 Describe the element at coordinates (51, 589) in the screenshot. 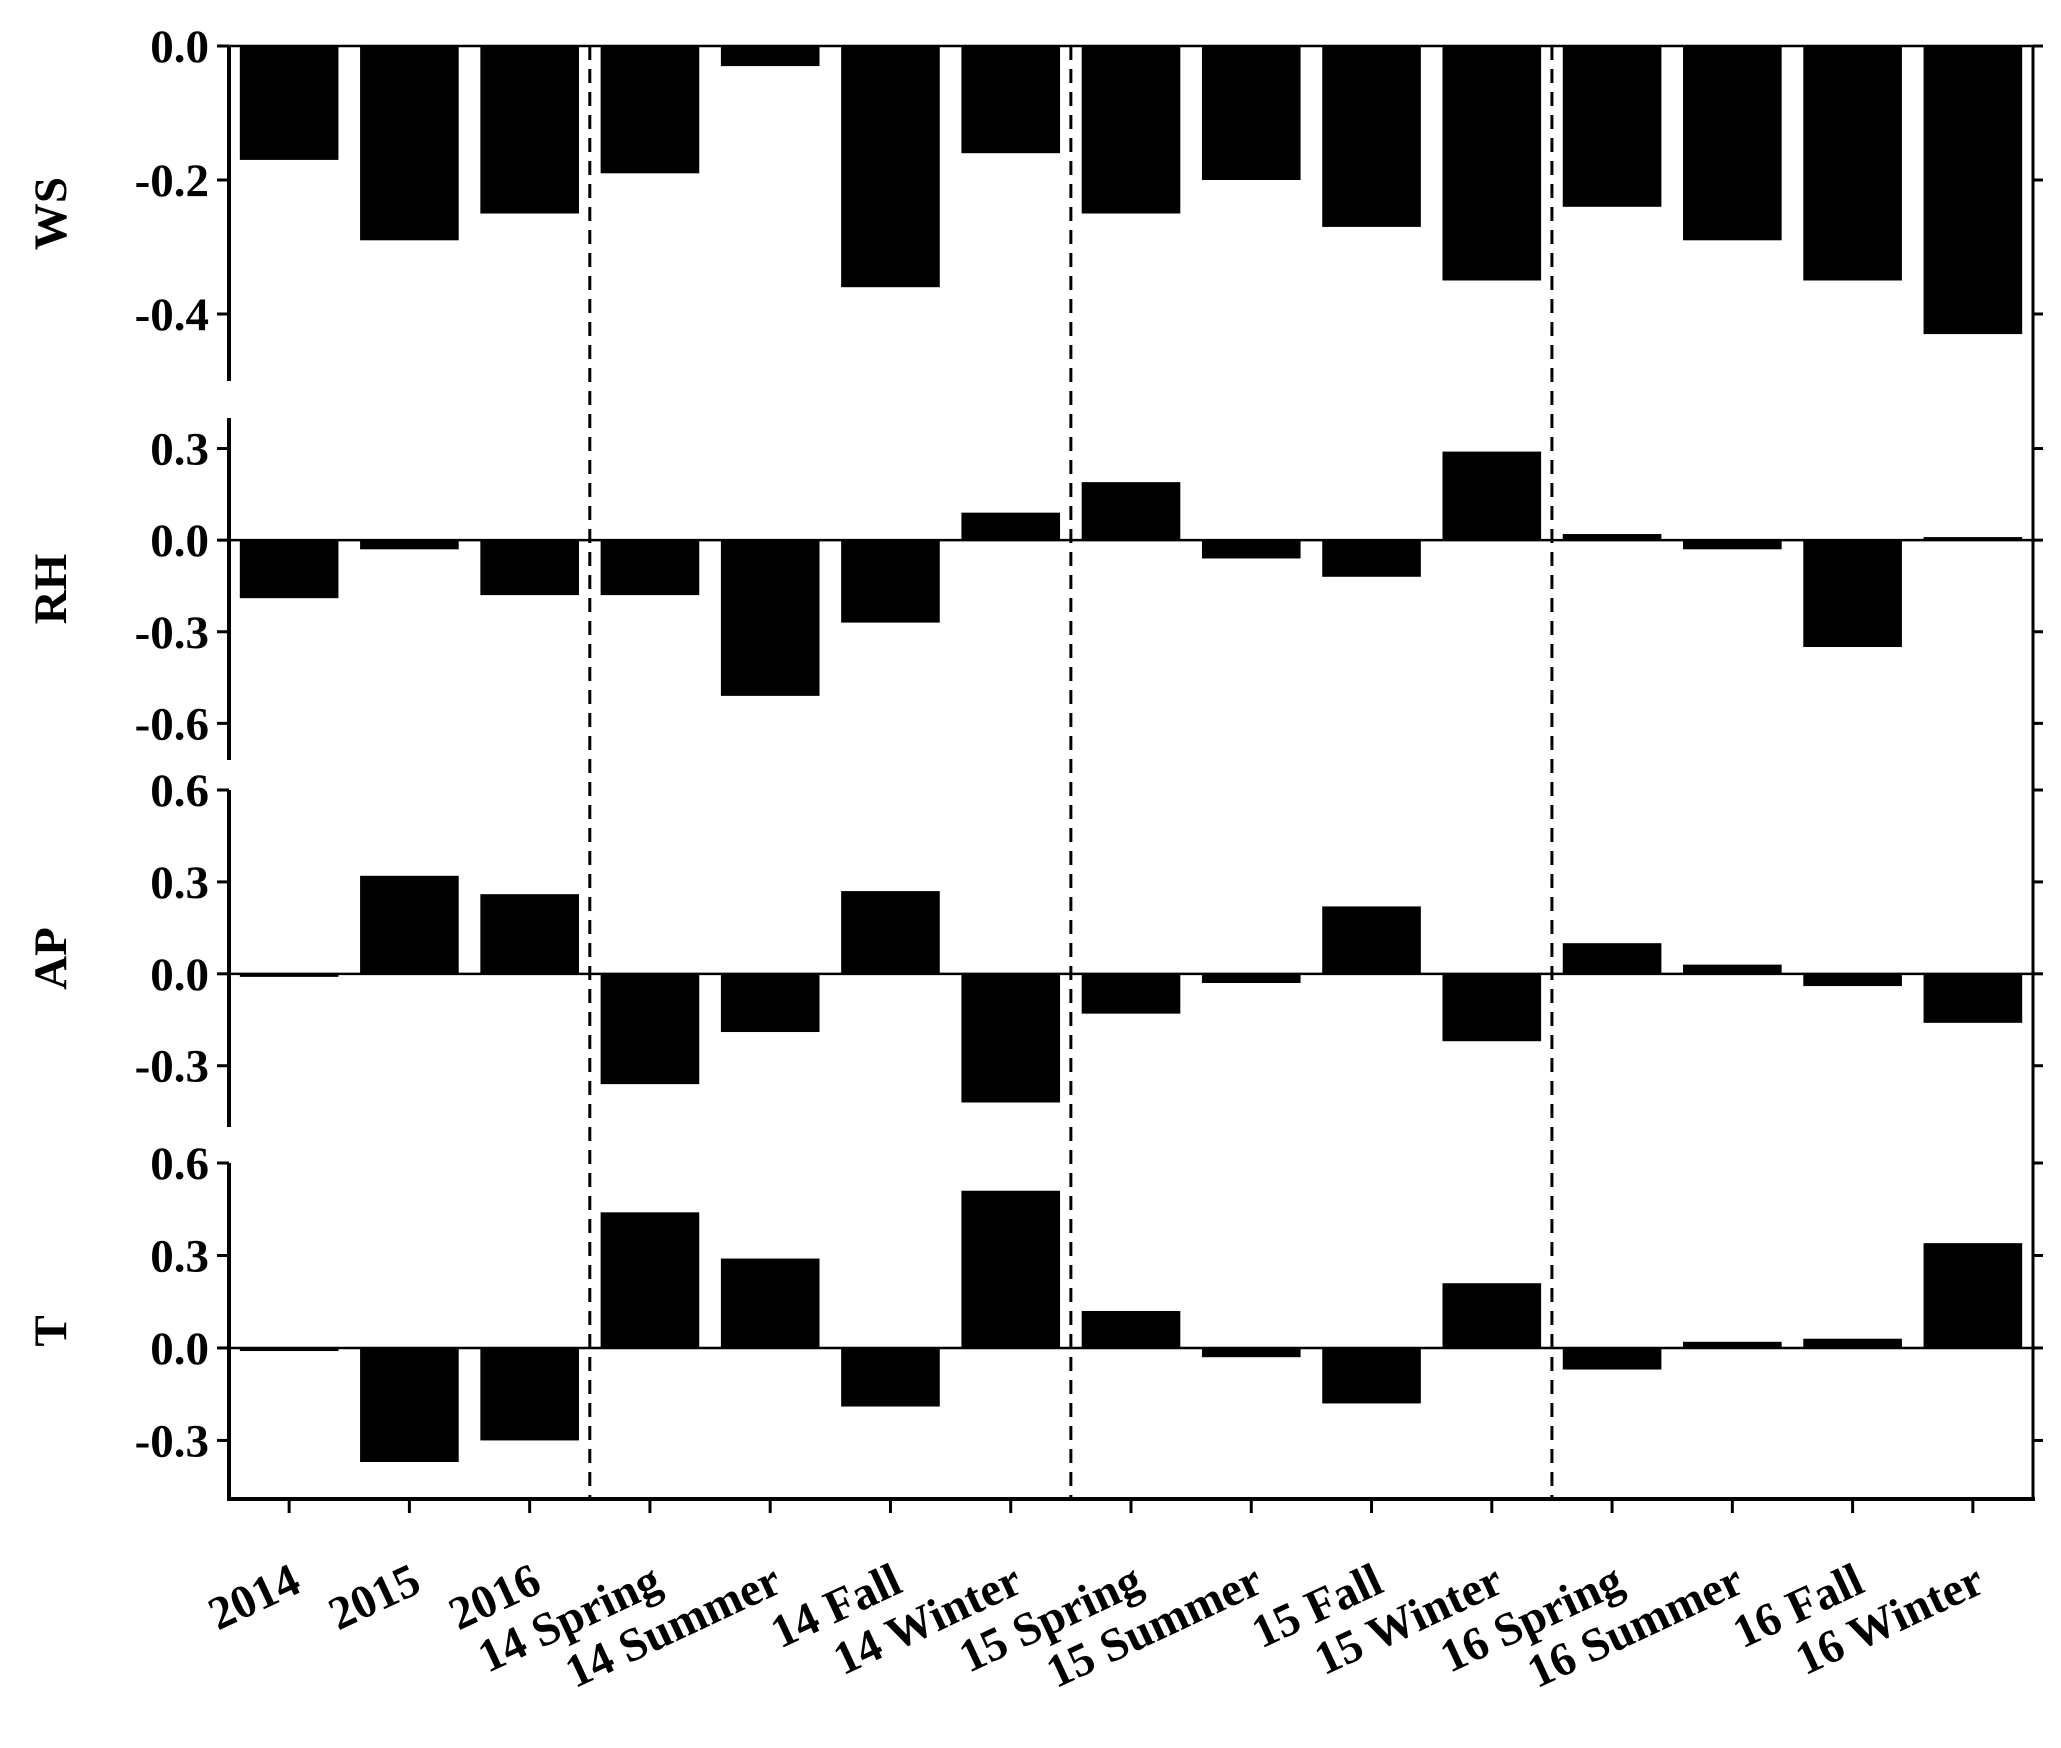

I see `y-axis-label: RH` at that location.